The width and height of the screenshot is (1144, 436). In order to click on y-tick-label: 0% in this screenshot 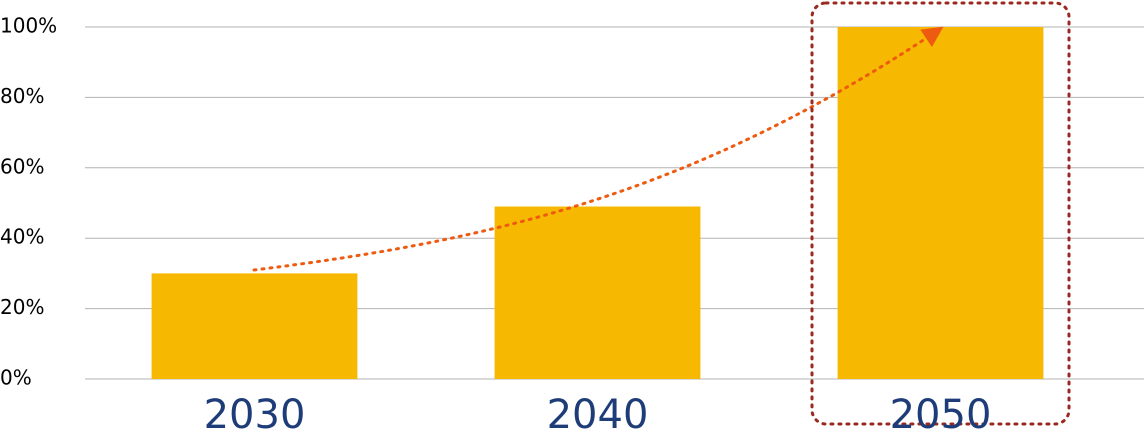, I will do `click(16, 378)`.